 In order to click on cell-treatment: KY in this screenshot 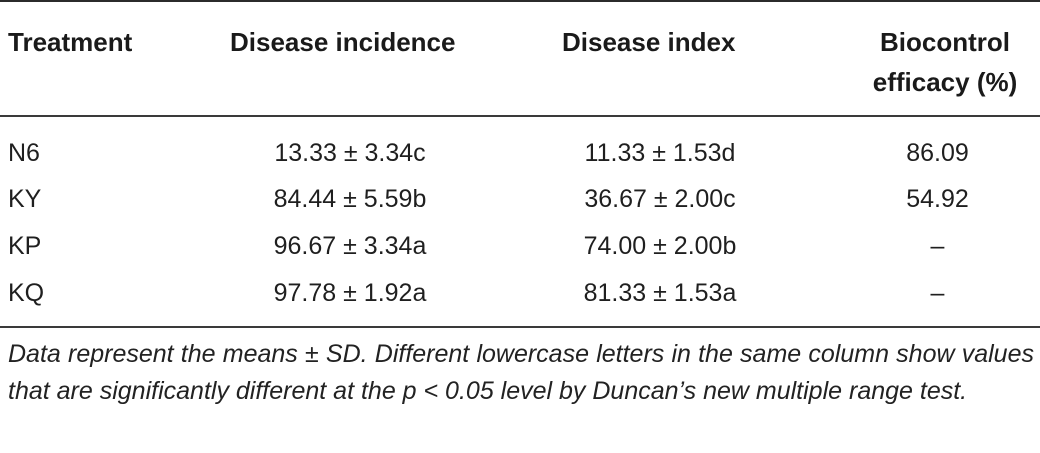, I will do `click(25, 199)`.